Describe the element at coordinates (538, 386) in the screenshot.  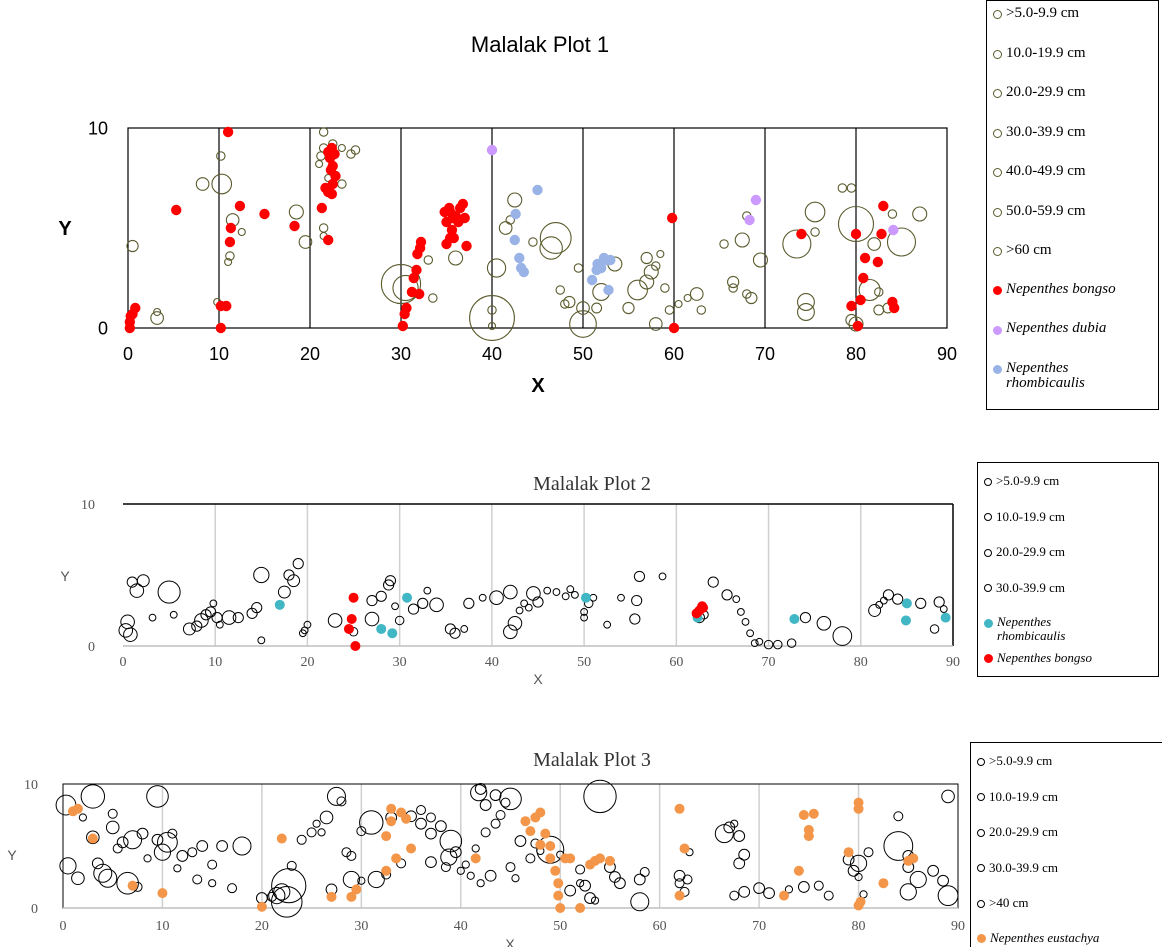
I see `plot1-xlabel: X` at that location.